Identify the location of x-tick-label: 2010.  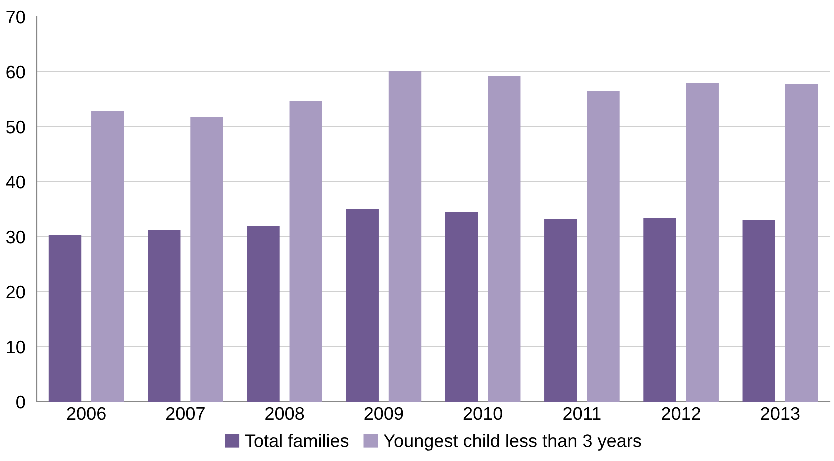
(483, 413).